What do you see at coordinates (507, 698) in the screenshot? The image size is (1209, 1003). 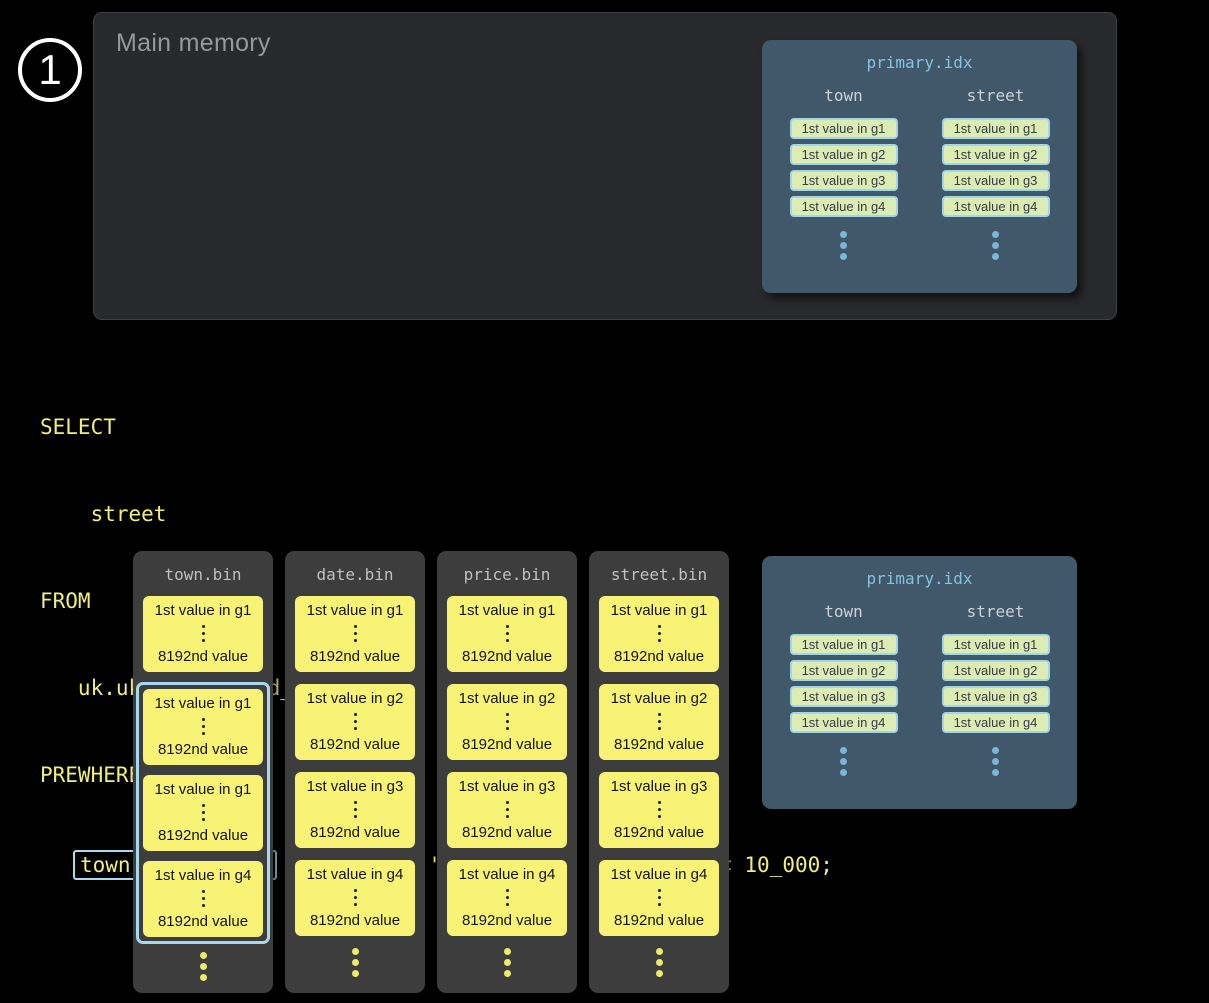 I see `granule-first-value: 1st value in g2` at bounding box center [507, 698].